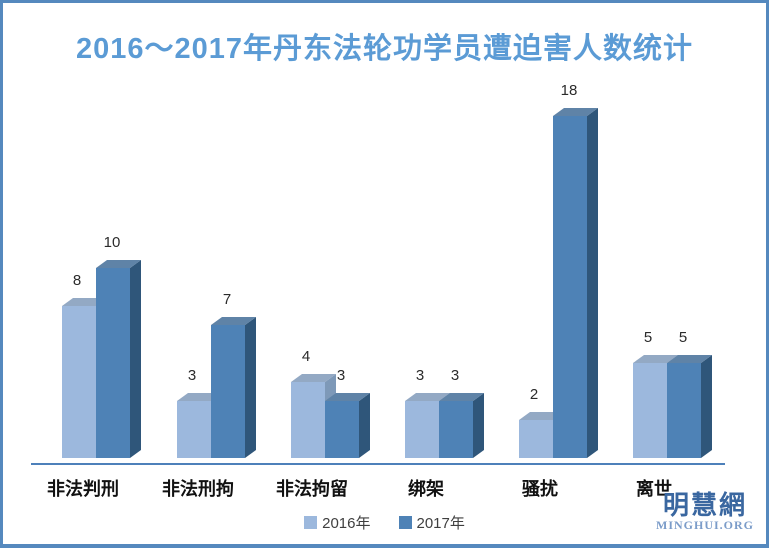 The width and height of the screenshot is (769, 548). I want to click on bar-2017年-离世, so click(690, 406).